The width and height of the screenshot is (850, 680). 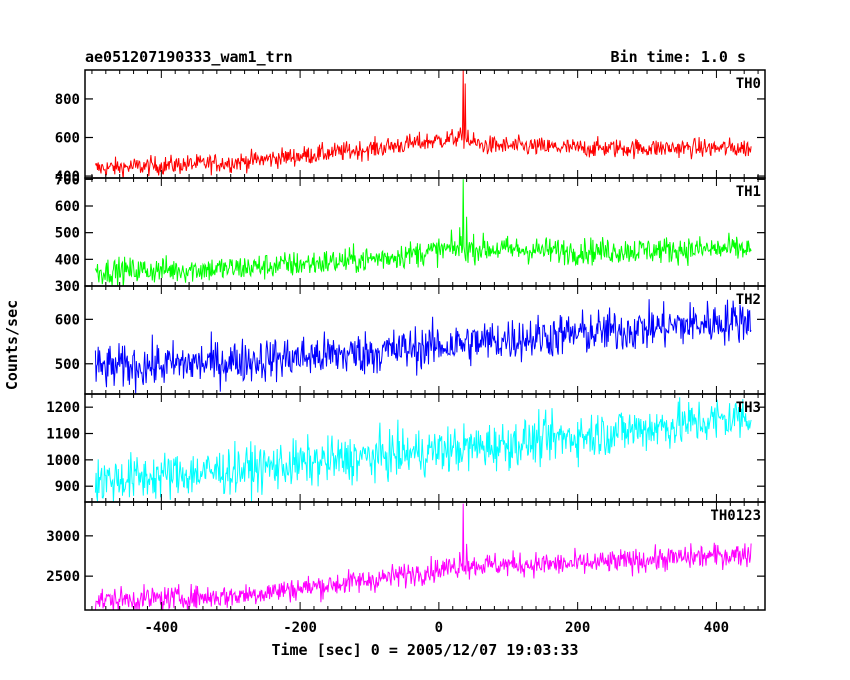 What do you see at coordinates (63, 577) in the screenshot?
I see `y-tick-label: 2500` at bounding box center [63, 577].